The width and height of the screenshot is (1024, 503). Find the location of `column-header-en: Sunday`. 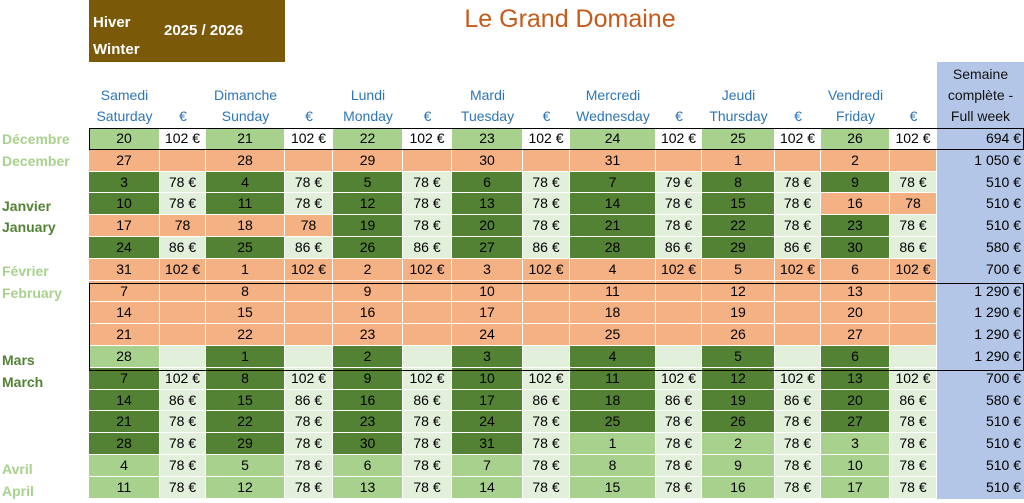

column-header-en: Sunday is located at coordinates (245, 116).